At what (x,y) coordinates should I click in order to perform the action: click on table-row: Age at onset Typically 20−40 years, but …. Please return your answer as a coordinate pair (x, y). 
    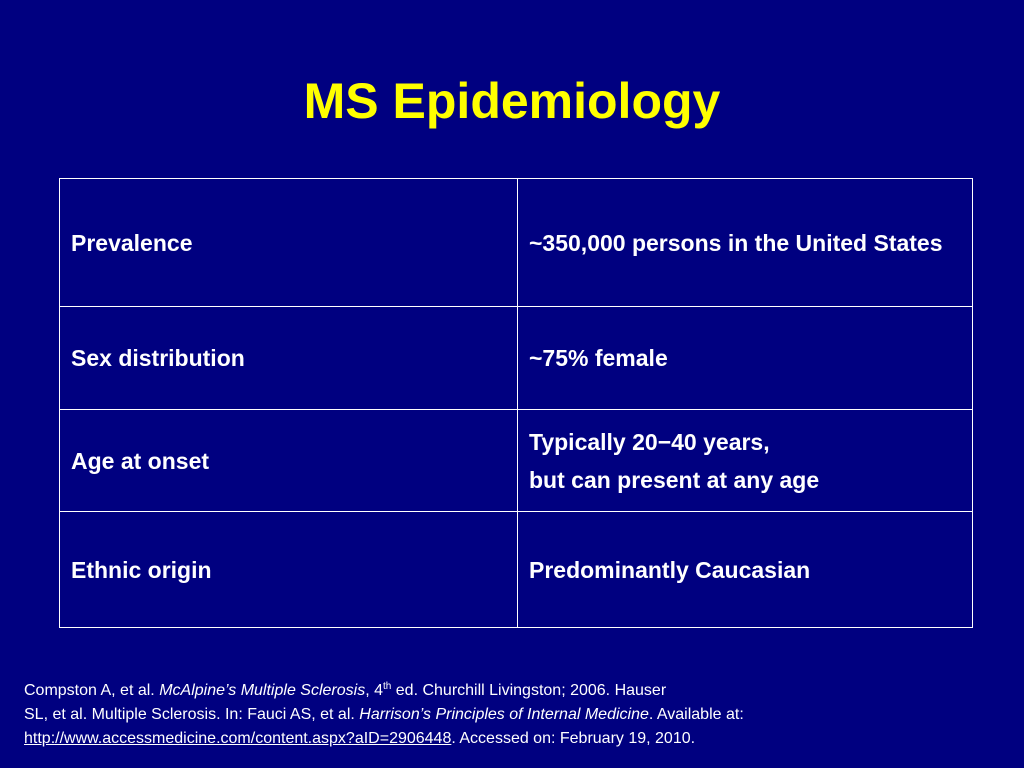
    Looking at the image, I should click on (516, 460).